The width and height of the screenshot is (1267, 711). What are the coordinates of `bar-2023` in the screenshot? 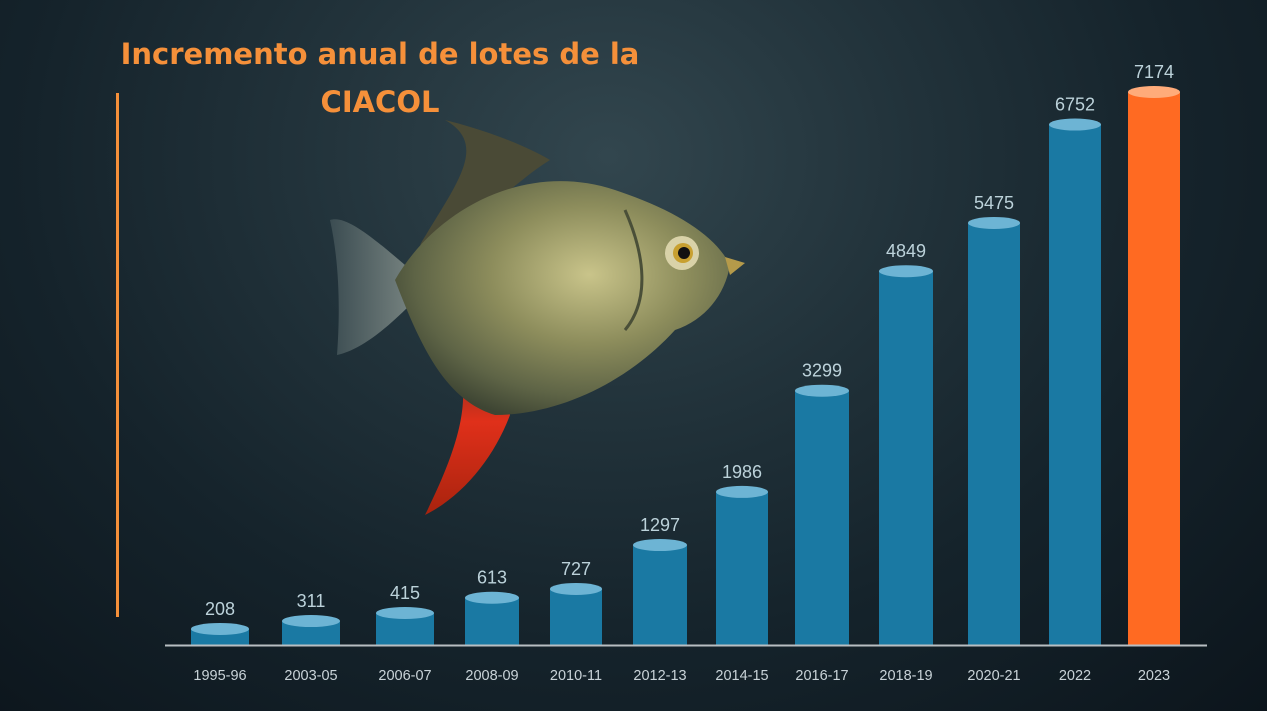 It's located at (1154, 365).